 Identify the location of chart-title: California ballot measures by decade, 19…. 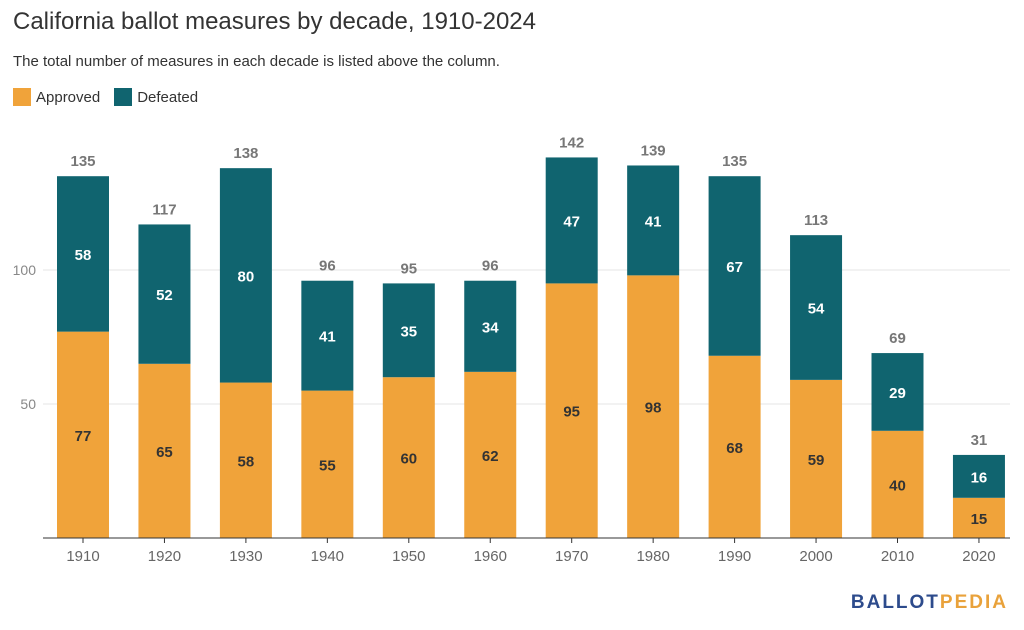
(274, 21).